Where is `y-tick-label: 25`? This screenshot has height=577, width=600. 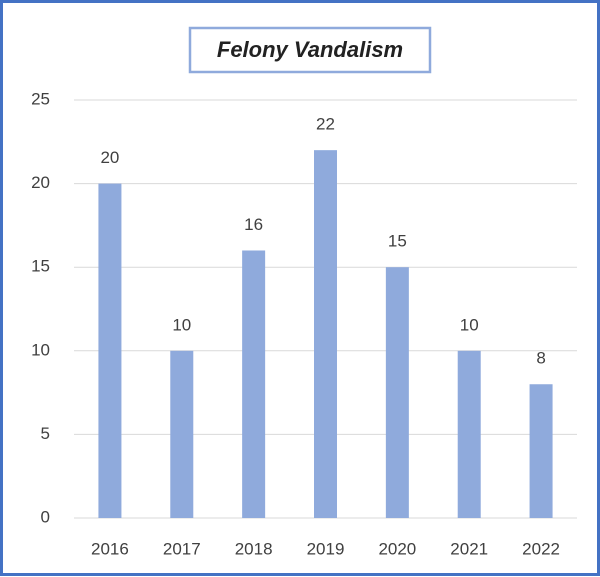 y-tick-label: 25 is located at coordinates (40, 98).